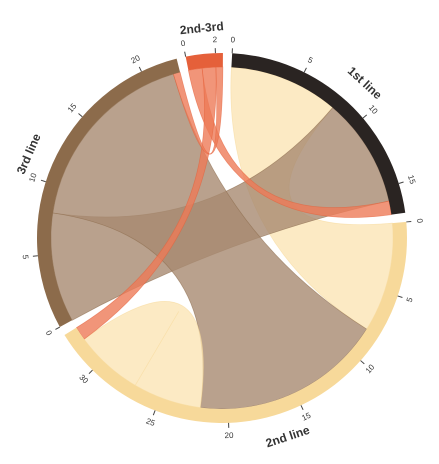 This screenshot has height=464, width=439. What do you see at coordinates (29, 153) in the screenshot?
I see `segment-label: 3rd line` at bounding box center [29, 153].